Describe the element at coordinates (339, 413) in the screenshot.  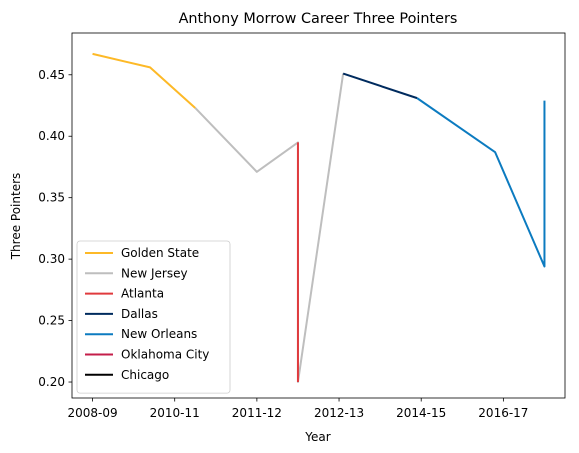
I see `x-tick-label: 2012-13` at that location.